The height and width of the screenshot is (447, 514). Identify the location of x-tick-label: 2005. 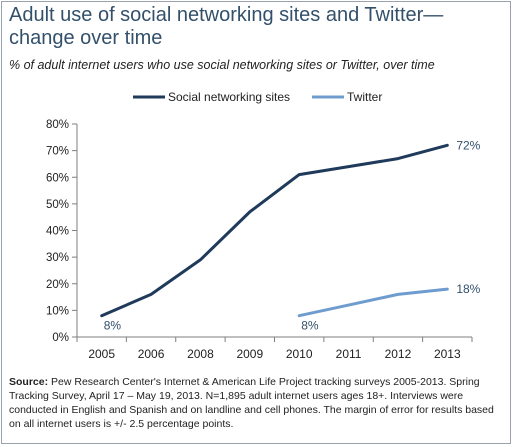
(101, 354).